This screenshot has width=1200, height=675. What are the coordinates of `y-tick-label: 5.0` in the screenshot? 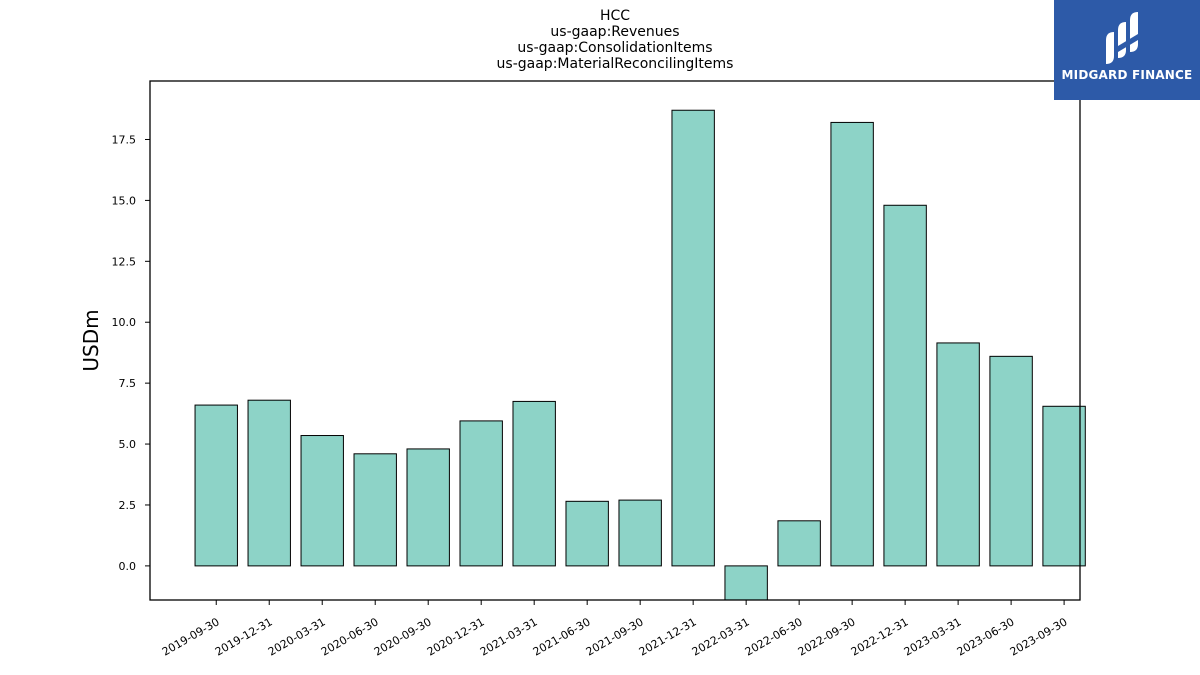 It's located at (128, 444).